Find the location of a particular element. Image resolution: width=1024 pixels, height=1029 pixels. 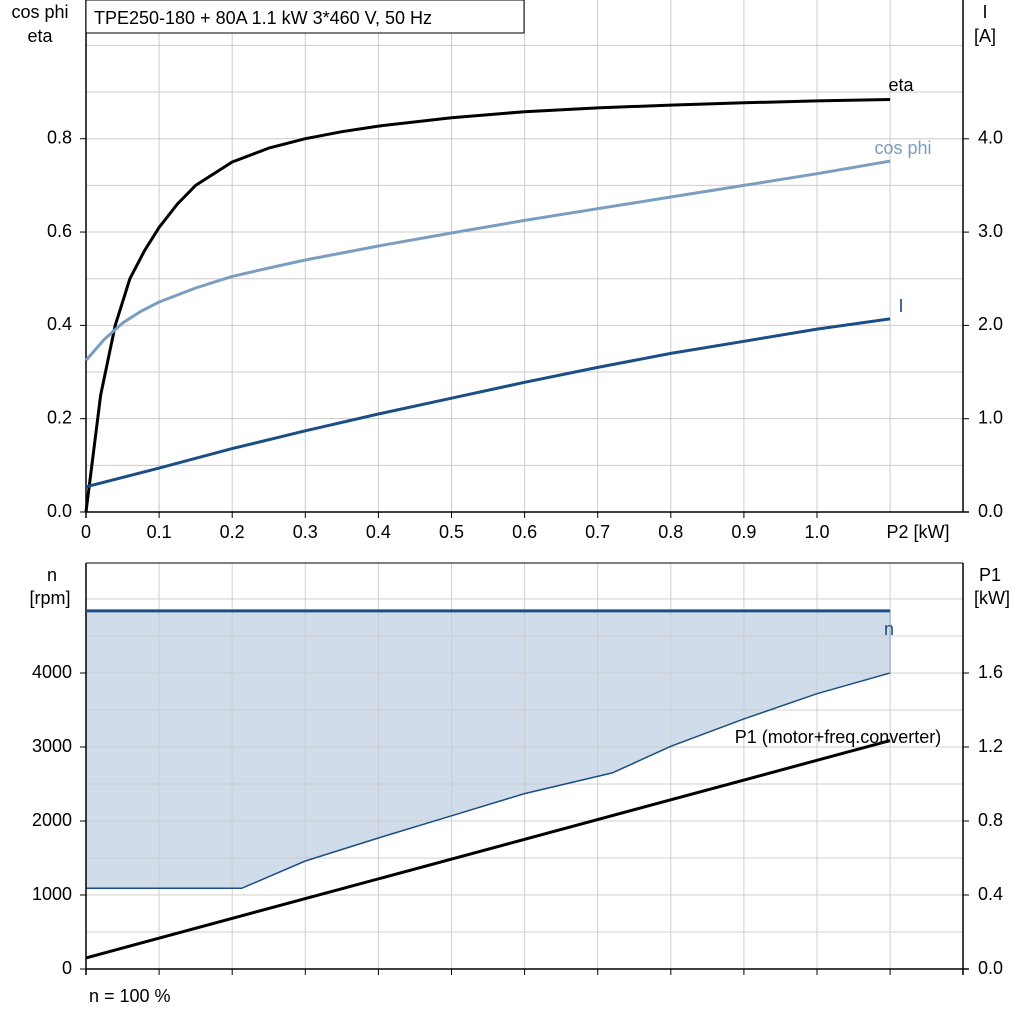

x-tick-label: 1.0 is located at coordinates (816, 532).